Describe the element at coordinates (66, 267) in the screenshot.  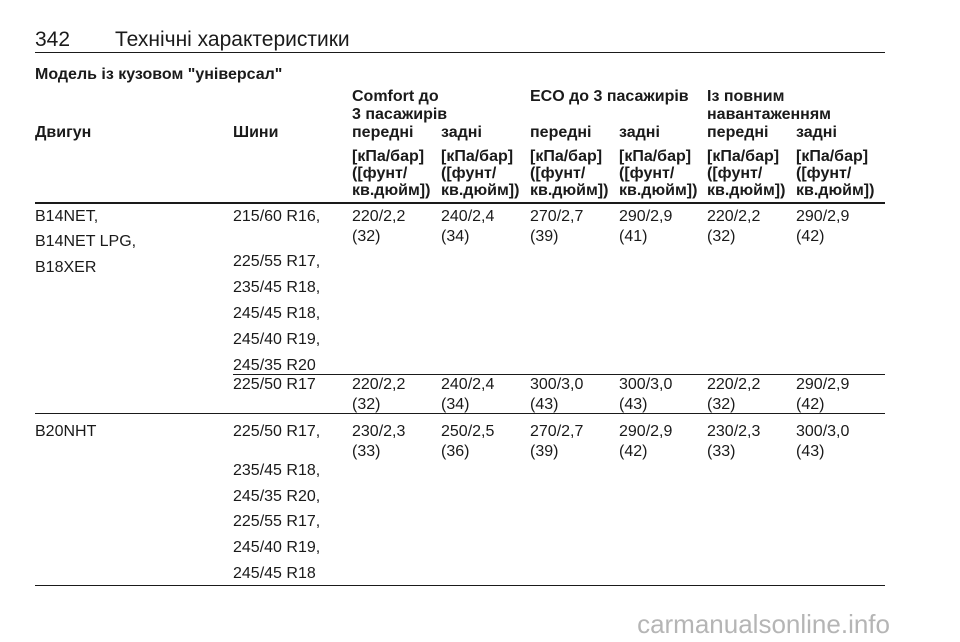
I see `engine: B18XER` at that location.